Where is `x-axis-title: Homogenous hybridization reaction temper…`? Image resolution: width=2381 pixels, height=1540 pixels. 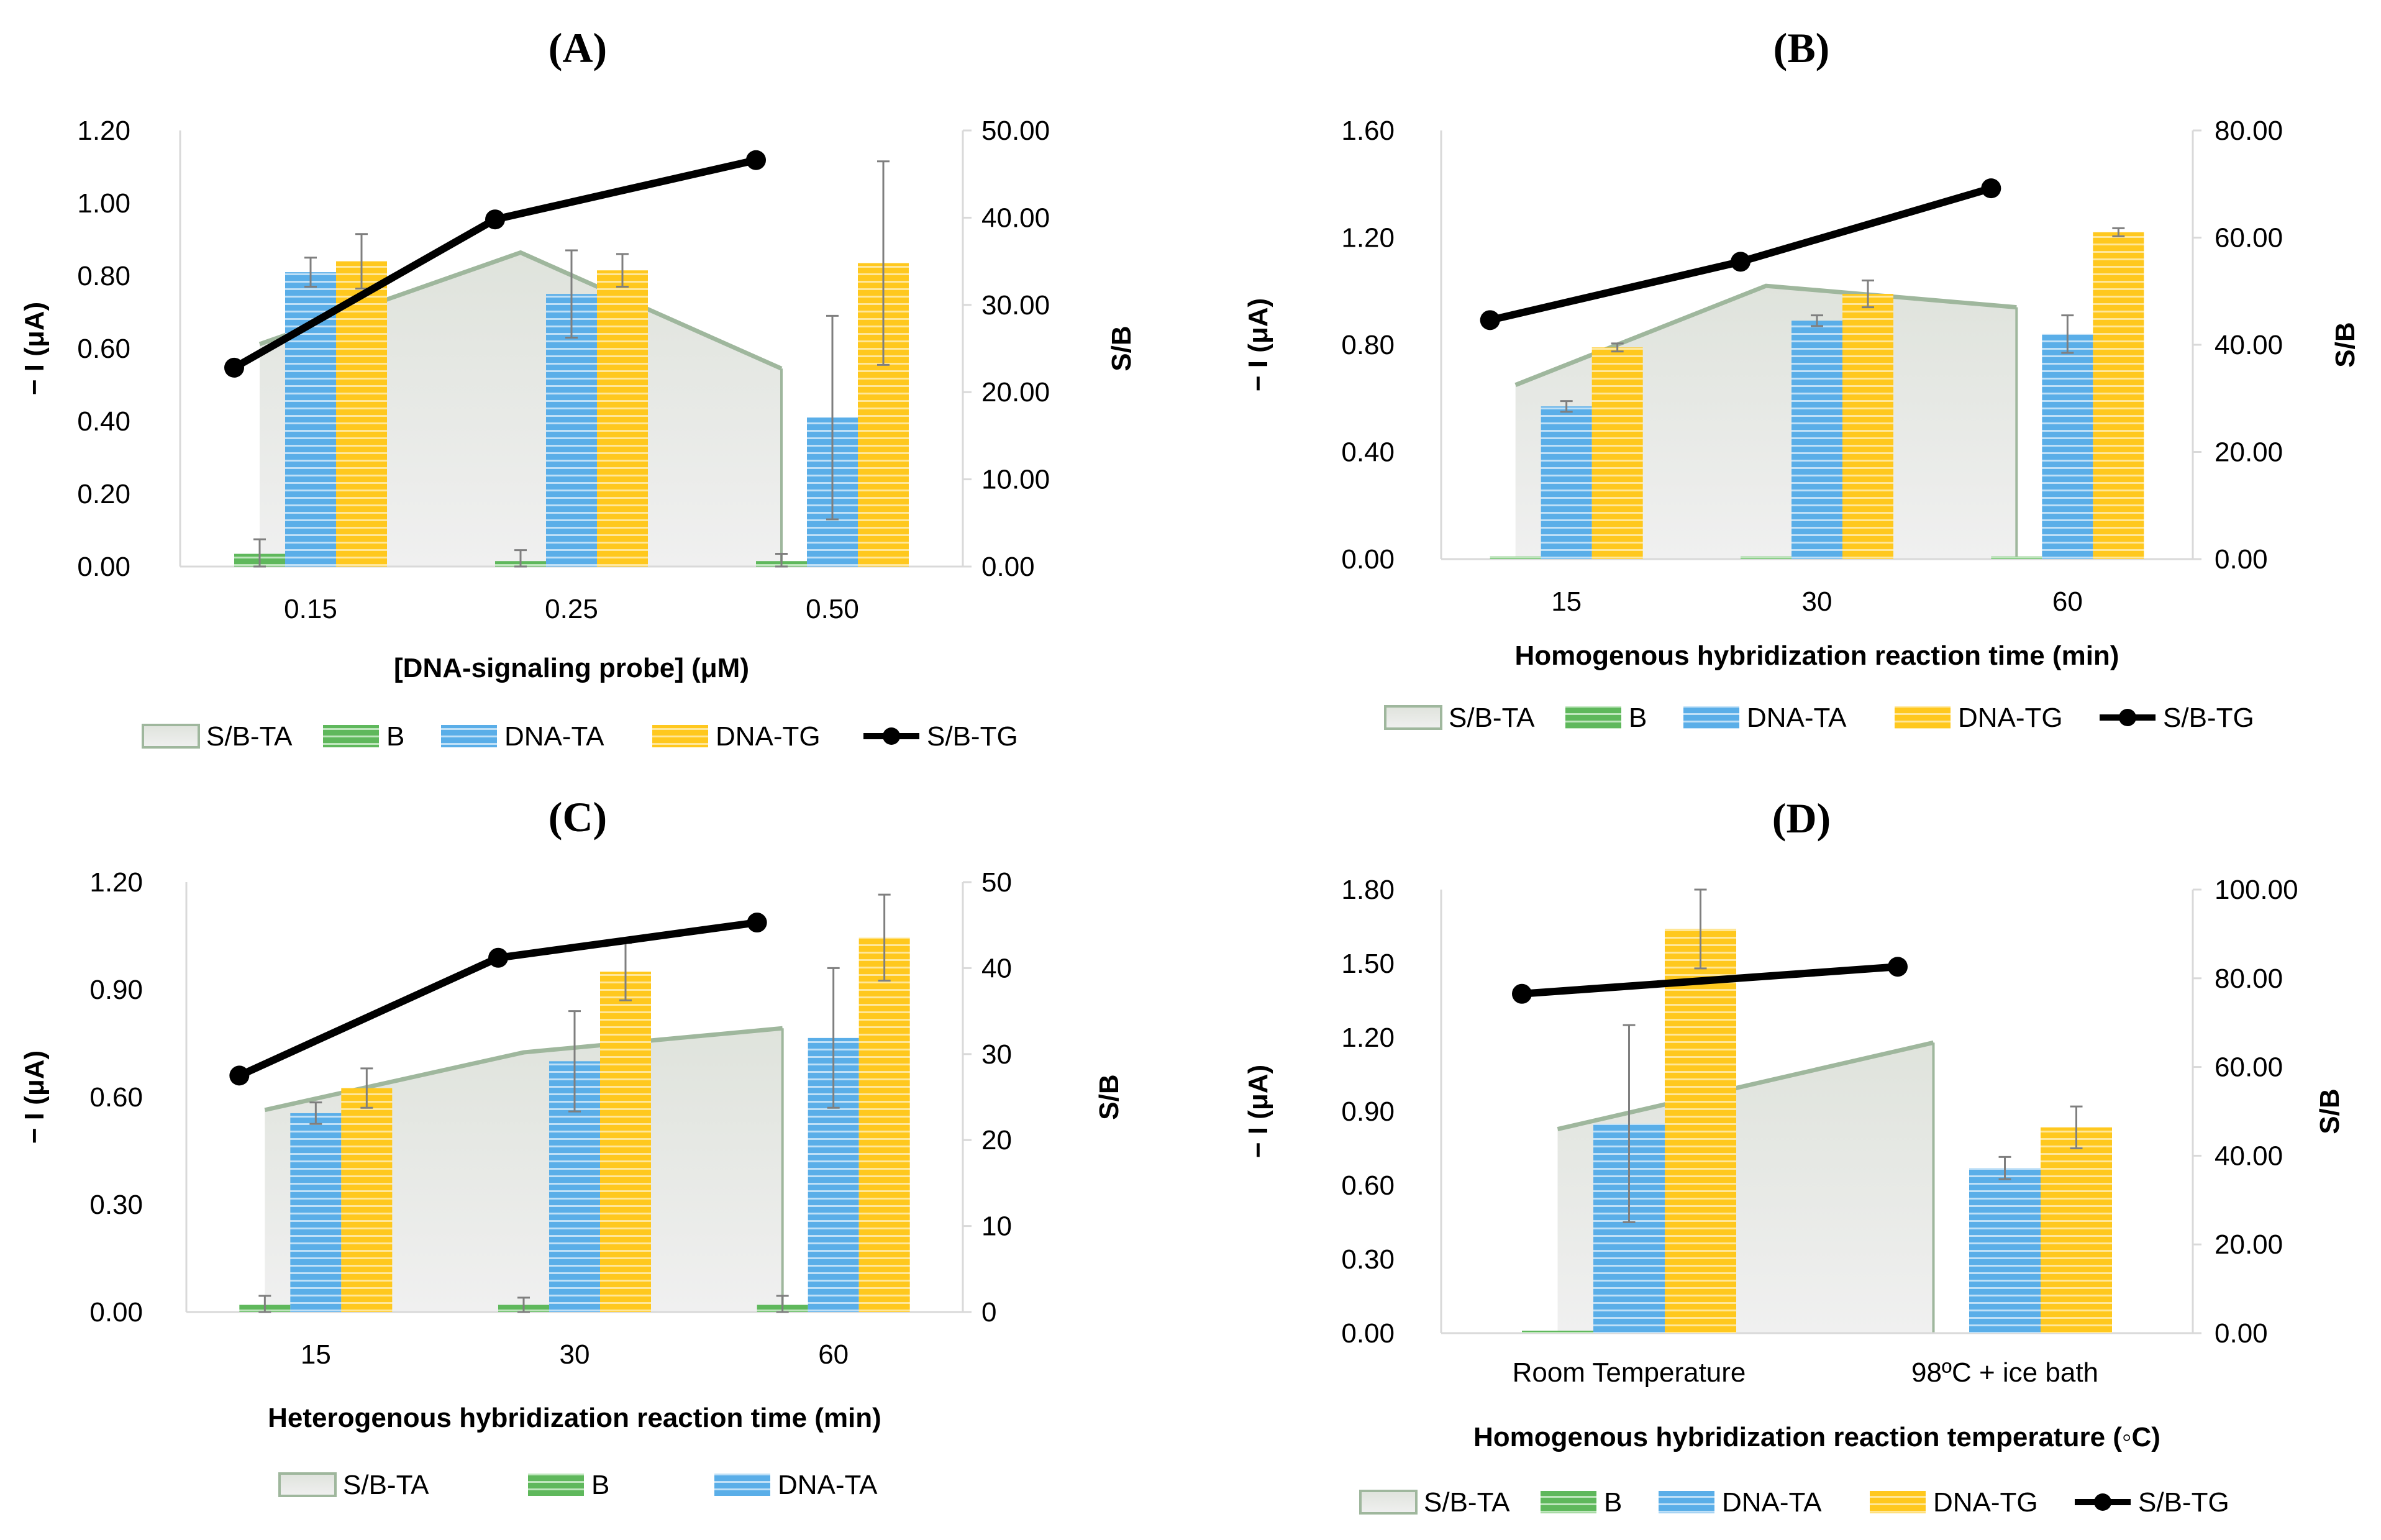 x-axis-title: Homogenous hybridization reaction temper… is located at coordinates (1816, 1437).